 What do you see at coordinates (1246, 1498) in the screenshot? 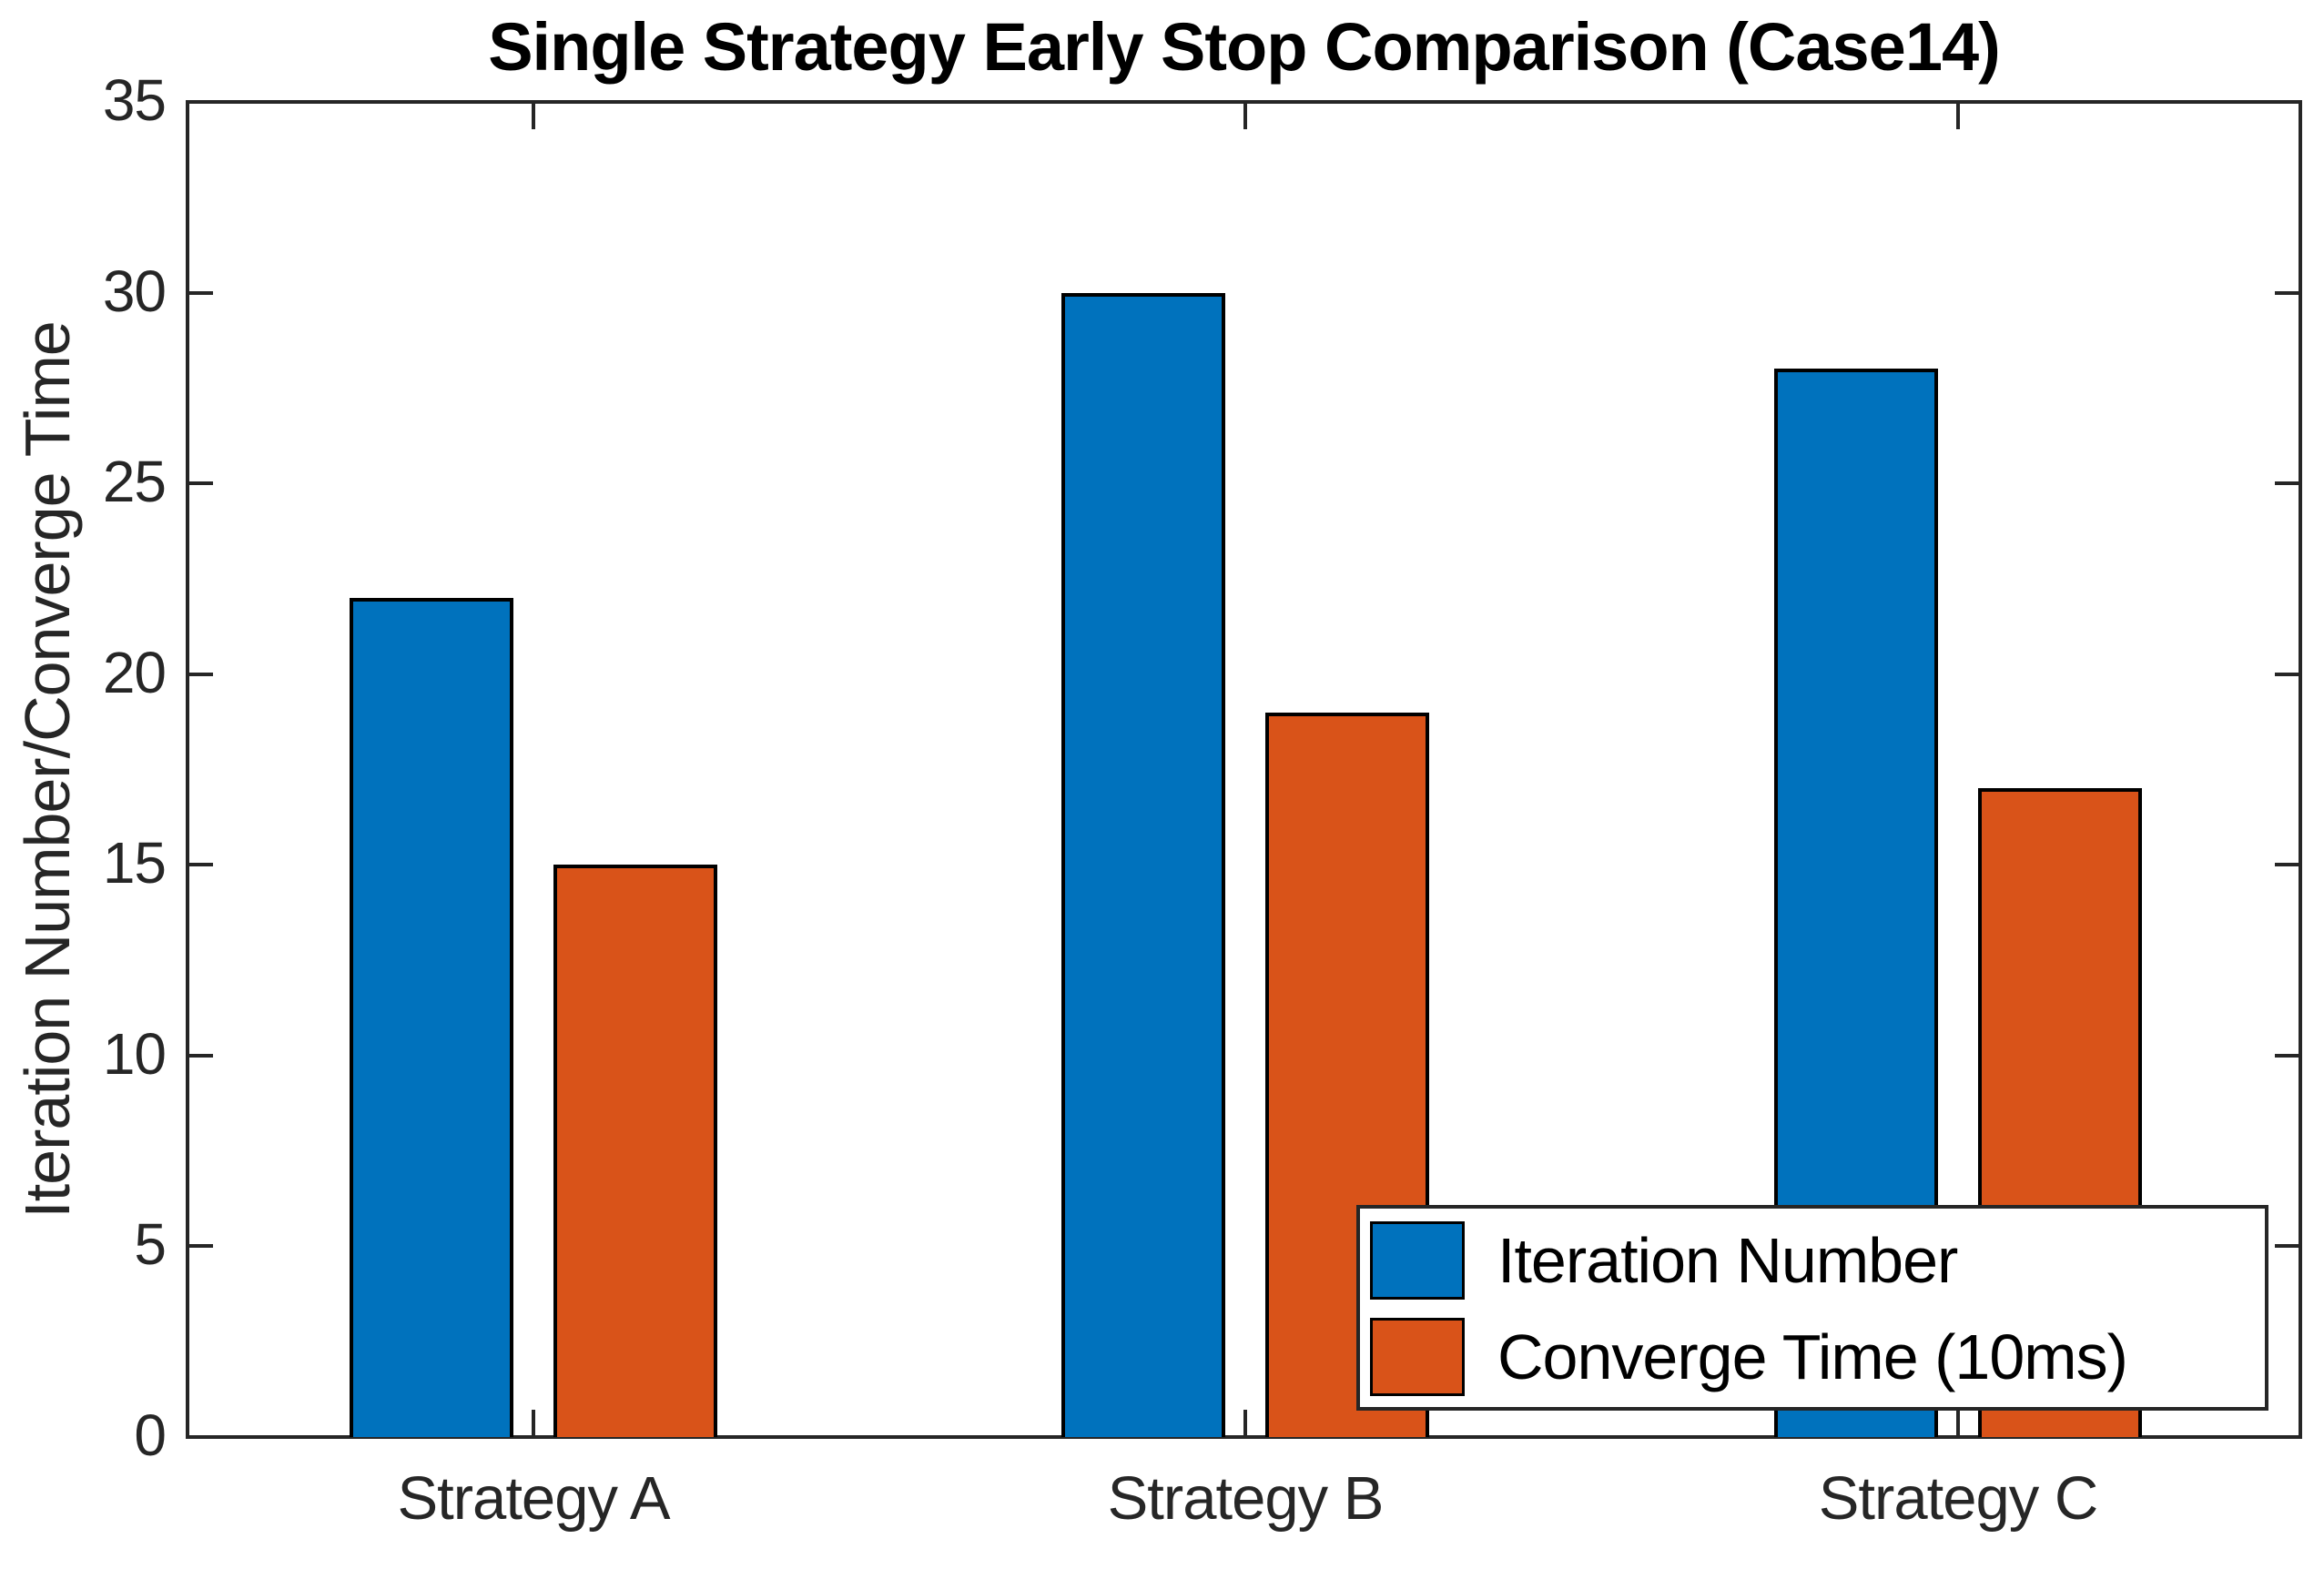
I see `x-tick-label-strategy-b: Strategy B` at bounding box center [1246, 1498].